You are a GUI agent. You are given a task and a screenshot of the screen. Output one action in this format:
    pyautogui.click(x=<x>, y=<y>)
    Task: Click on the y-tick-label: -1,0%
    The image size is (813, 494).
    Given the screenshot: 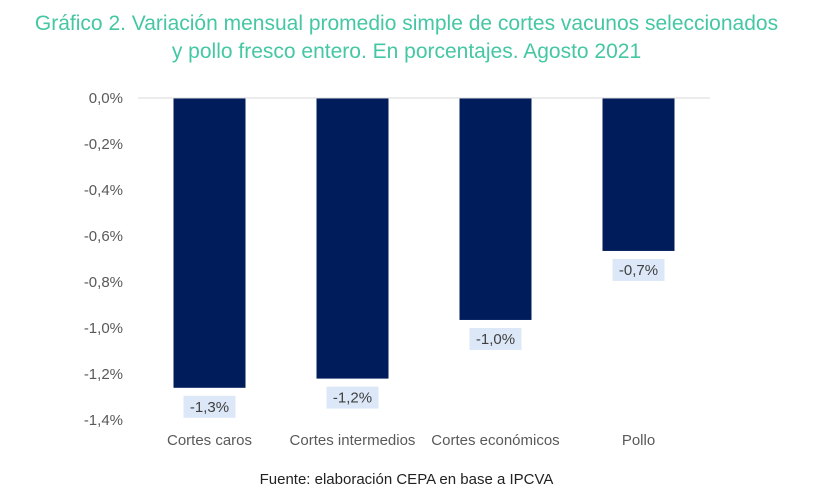 What is the action you would take?
    pyautogui.click(x=103, y=328)
    